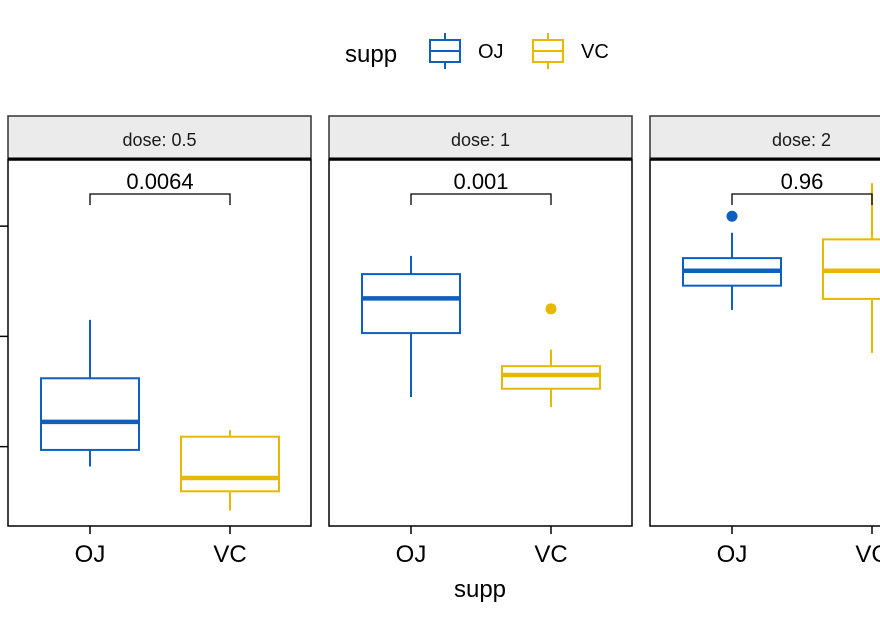 This screenshot has height=623, width=880. I want to click on p-value-bracket: 0.96, so click(802, 187).